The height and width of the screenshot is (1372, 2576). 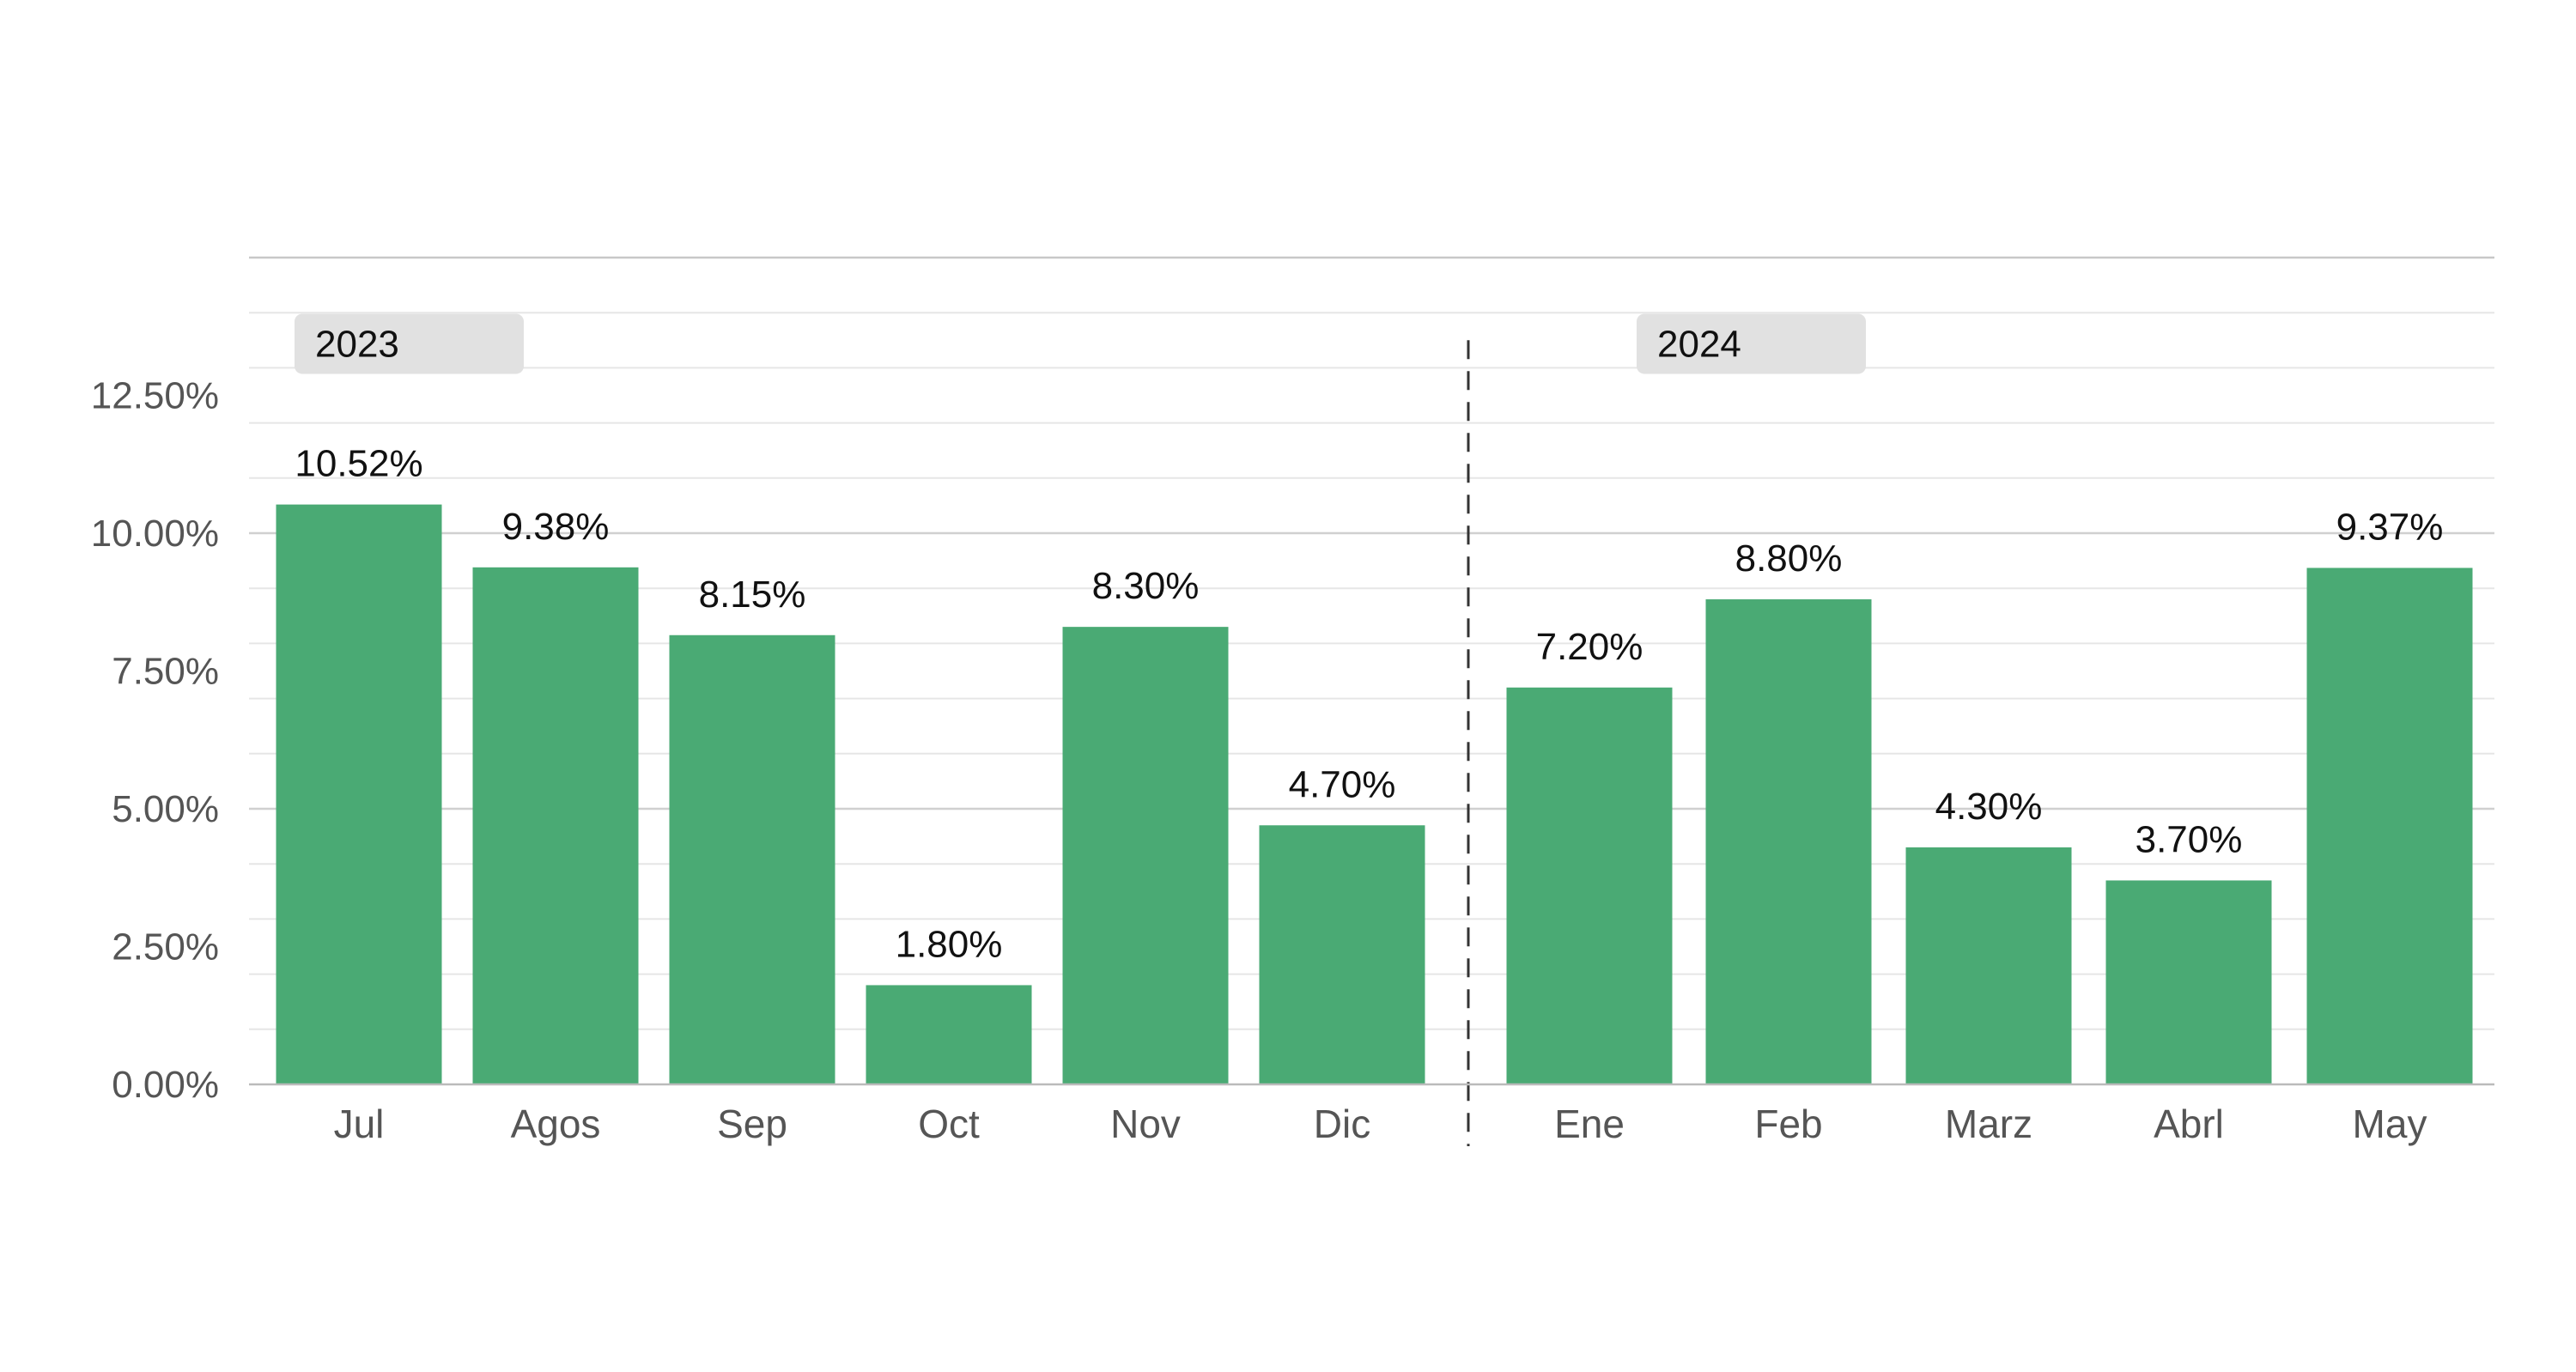 I want to click on value-label-ene: 7.20%, so click(x=1590, y=647).